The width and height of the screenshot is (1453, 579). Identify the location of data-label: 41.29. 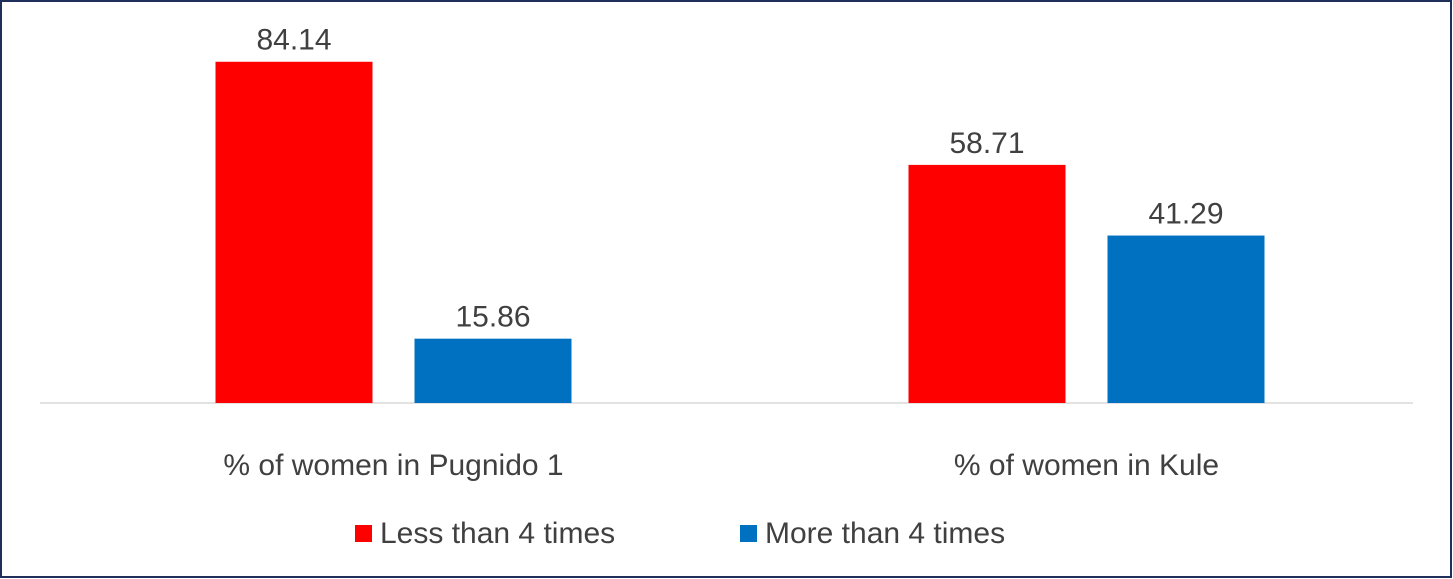
(1185, 213).